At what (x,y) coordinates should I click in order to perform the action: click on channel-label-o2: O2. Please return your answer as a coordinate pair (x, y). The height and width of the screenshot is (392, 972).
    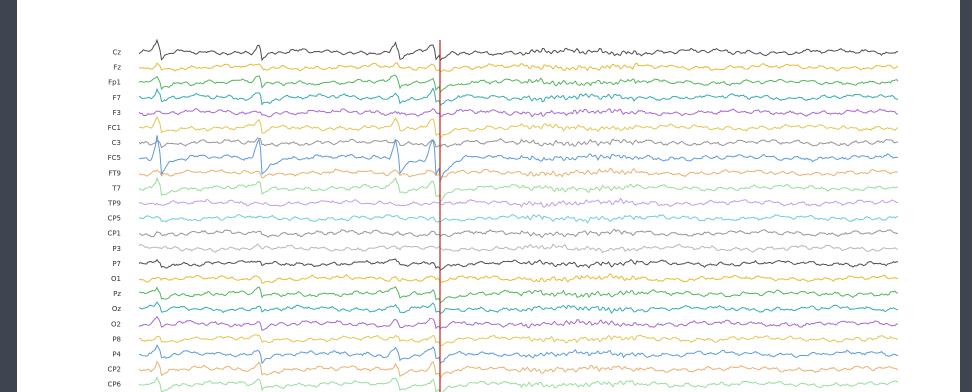
    Looking at the image, I should click on (116, 324).